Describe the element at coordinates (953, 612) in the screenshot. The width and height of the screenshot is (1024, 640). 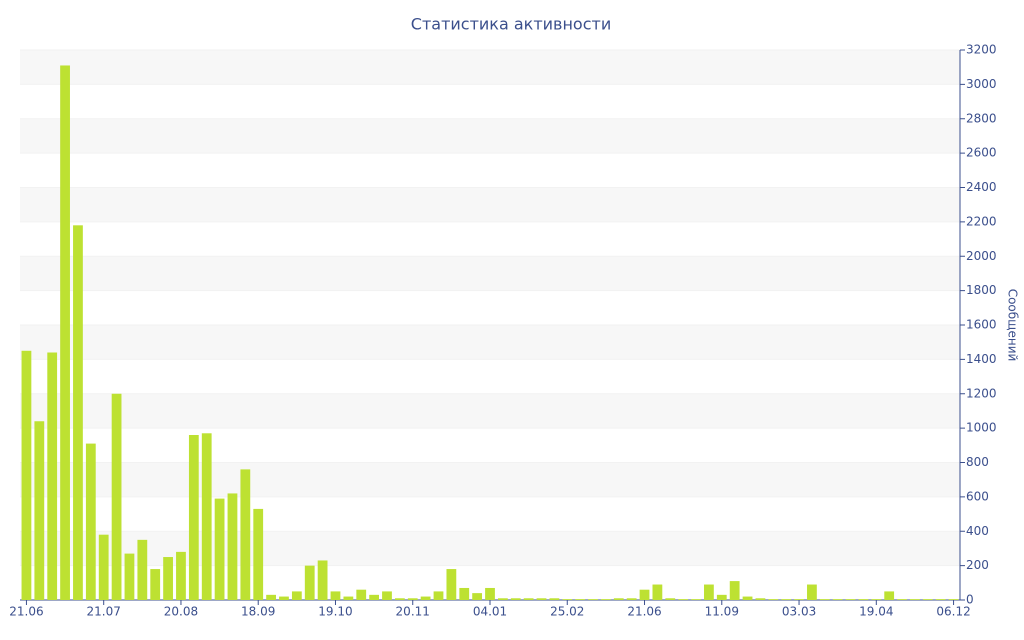
I see `x-tick-label: 06.12` at that location.